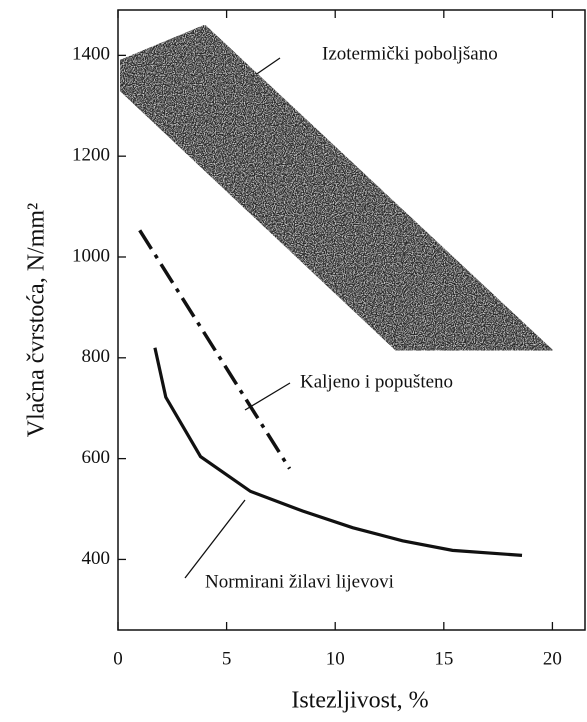 This screenshot has height=722, width=587. Describe the element at coordinates (299, 581) in the screenshot. I see `annotation: Normirani žilavi lijevovi` at that location.